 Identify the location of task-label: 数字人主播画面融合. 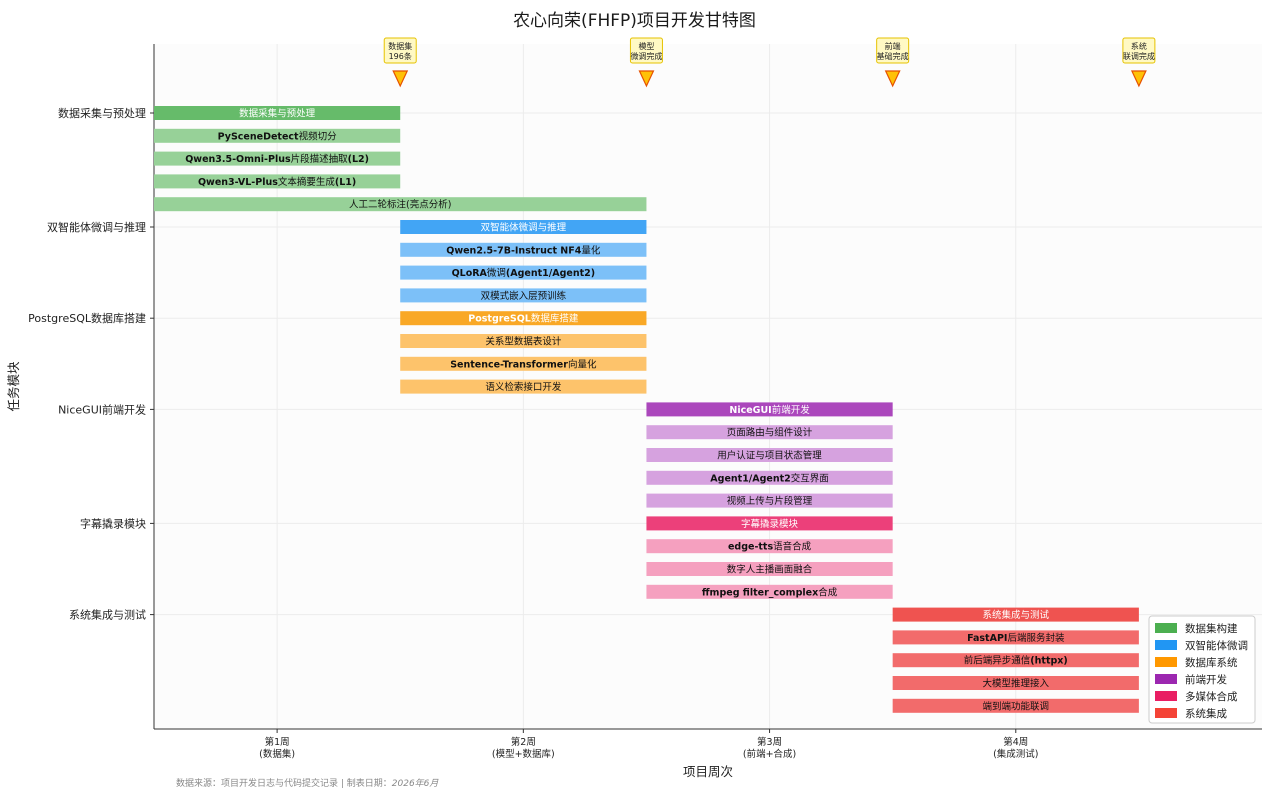
(770, 570).